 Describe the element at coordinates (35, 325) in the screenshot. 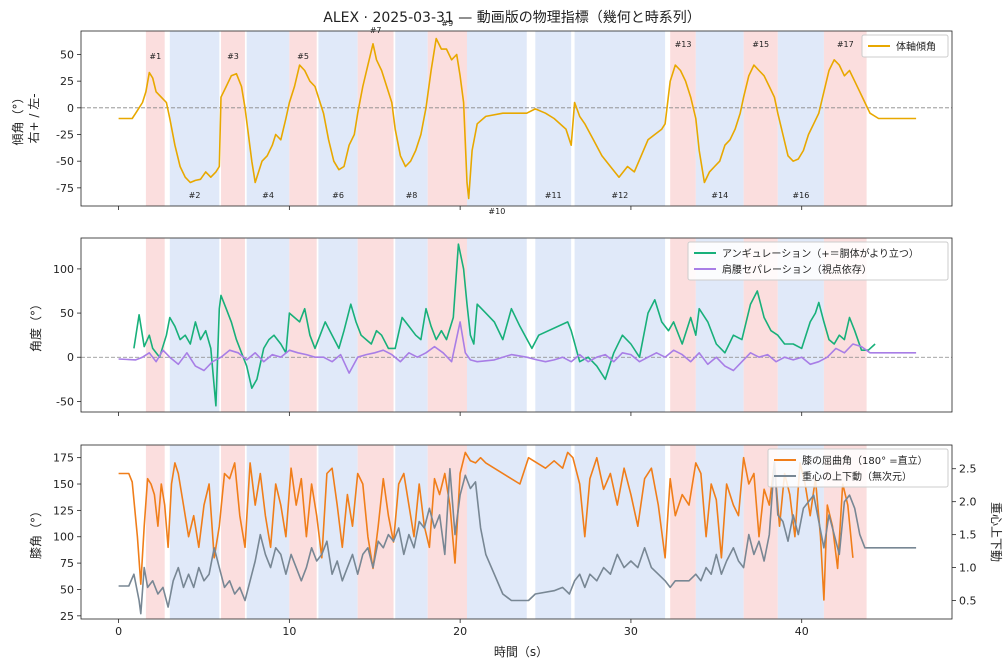

I see `y-axis-label: 角度（°）` at that location.